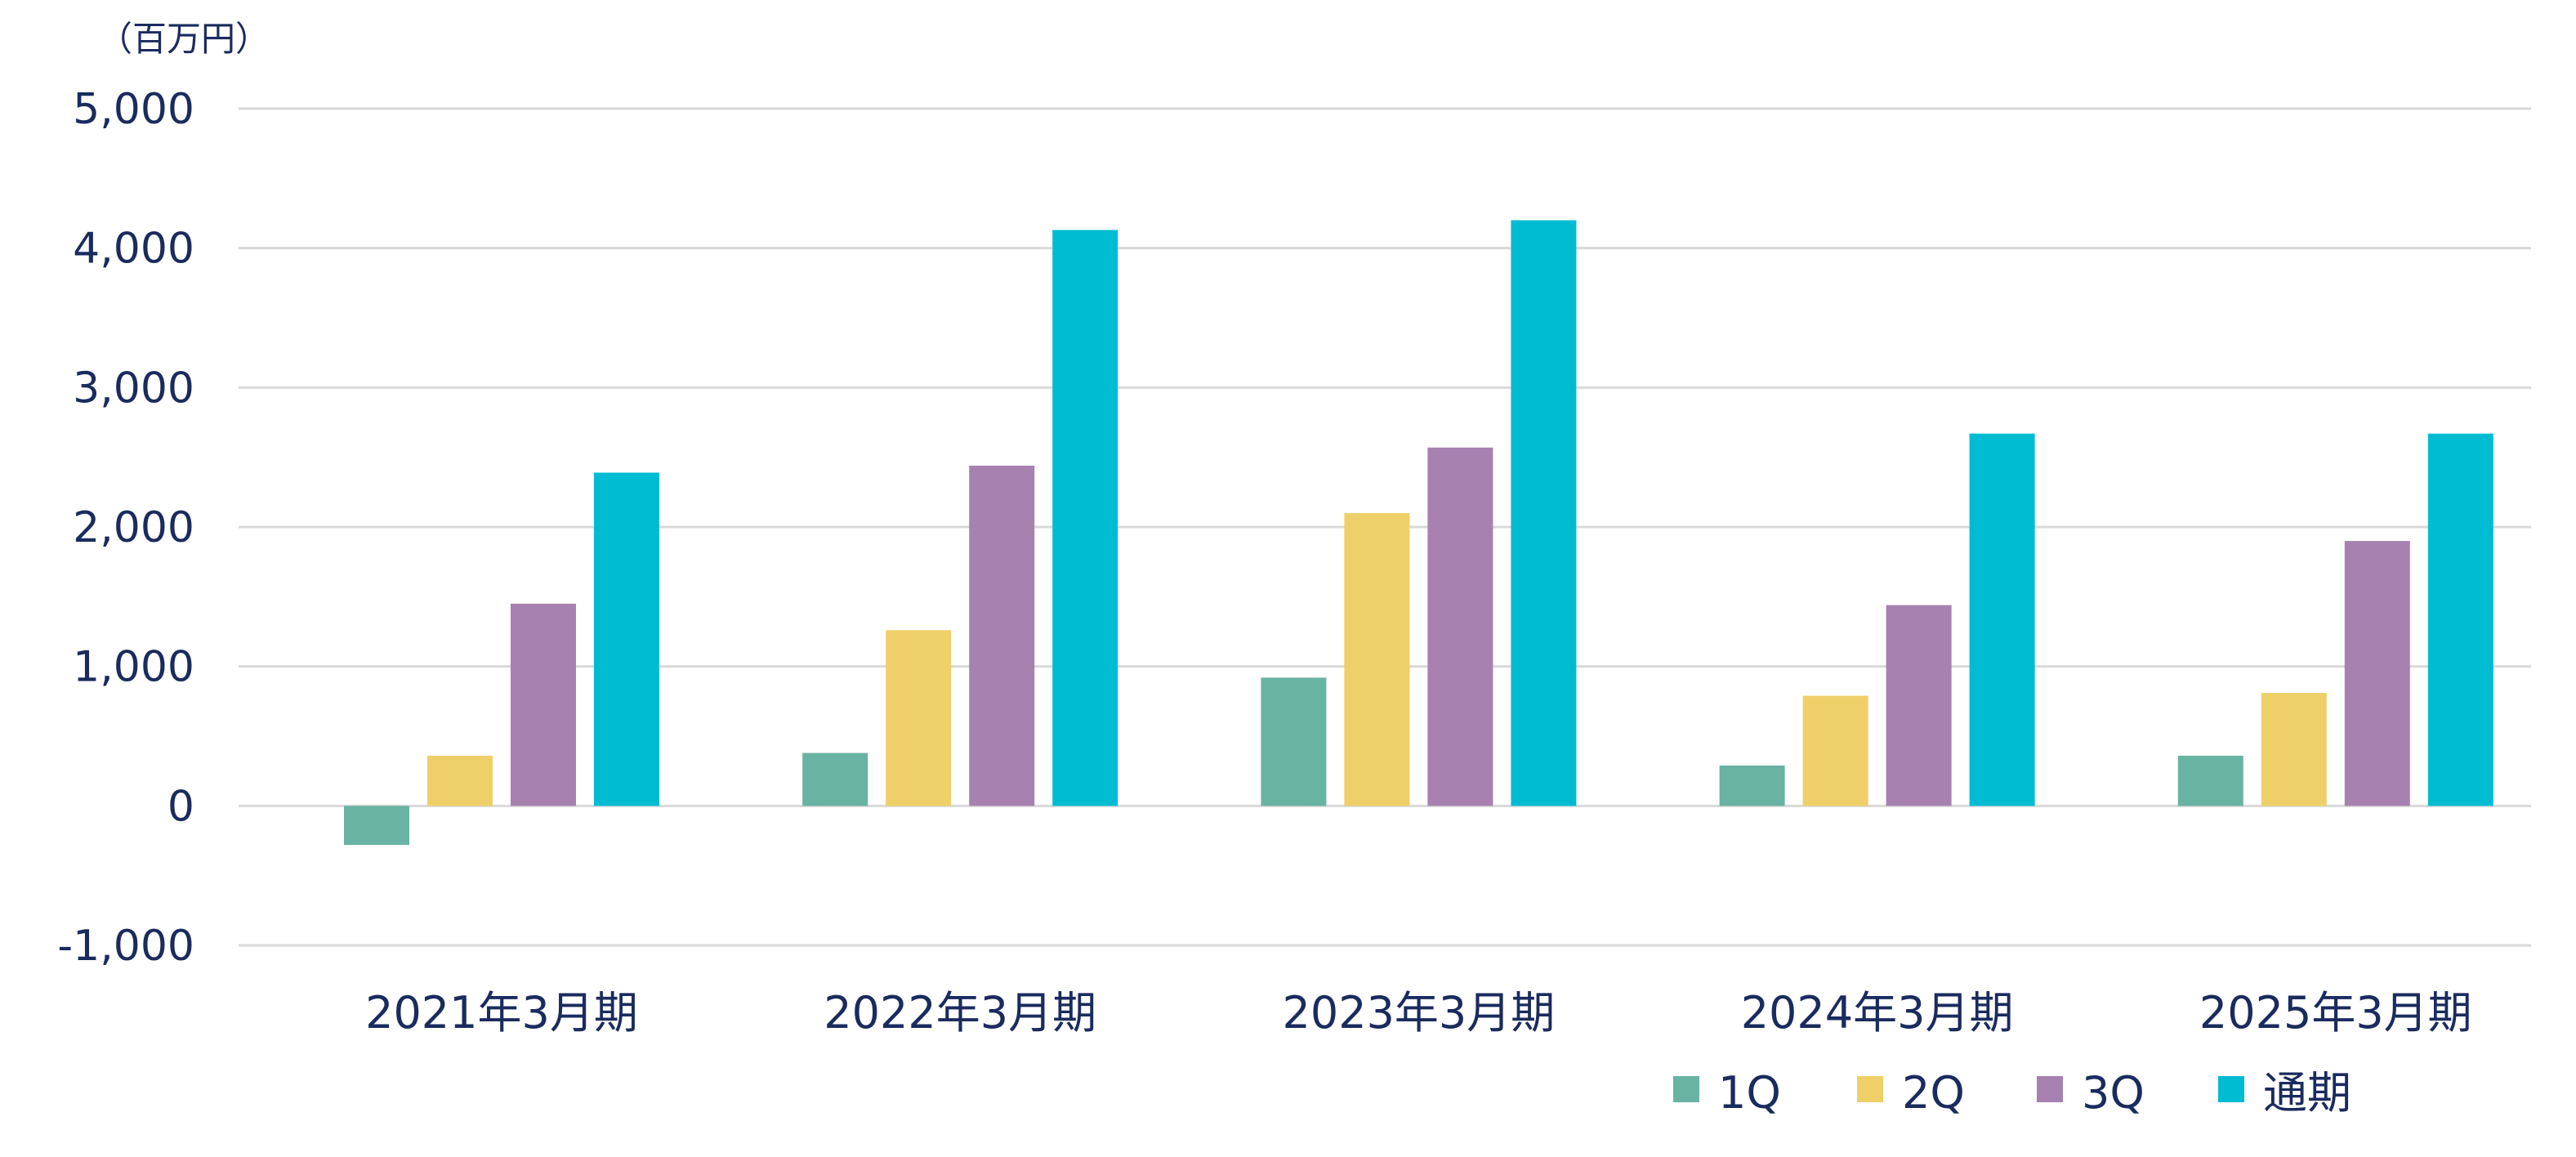 The image size is (2576, 1157). What do you see at coordinates (2336, 1013) in the screenshot?
I see `x-category-label: 2025年3月期` at bounding box center [2336, 1013].